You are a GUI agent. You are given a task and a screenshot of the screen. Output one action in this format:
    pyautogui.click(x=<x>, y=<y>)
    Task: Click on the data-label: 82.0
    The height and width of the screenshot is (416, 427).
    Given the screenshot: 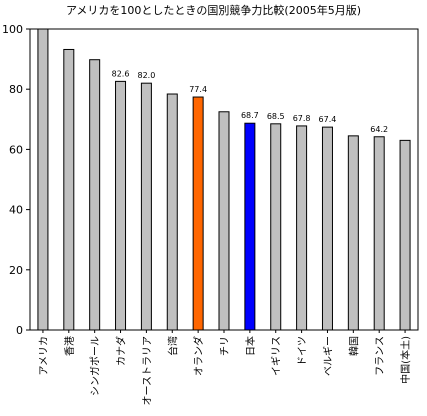 What is the action you would take?
    pyautogui.click(x=146, y=75)
    